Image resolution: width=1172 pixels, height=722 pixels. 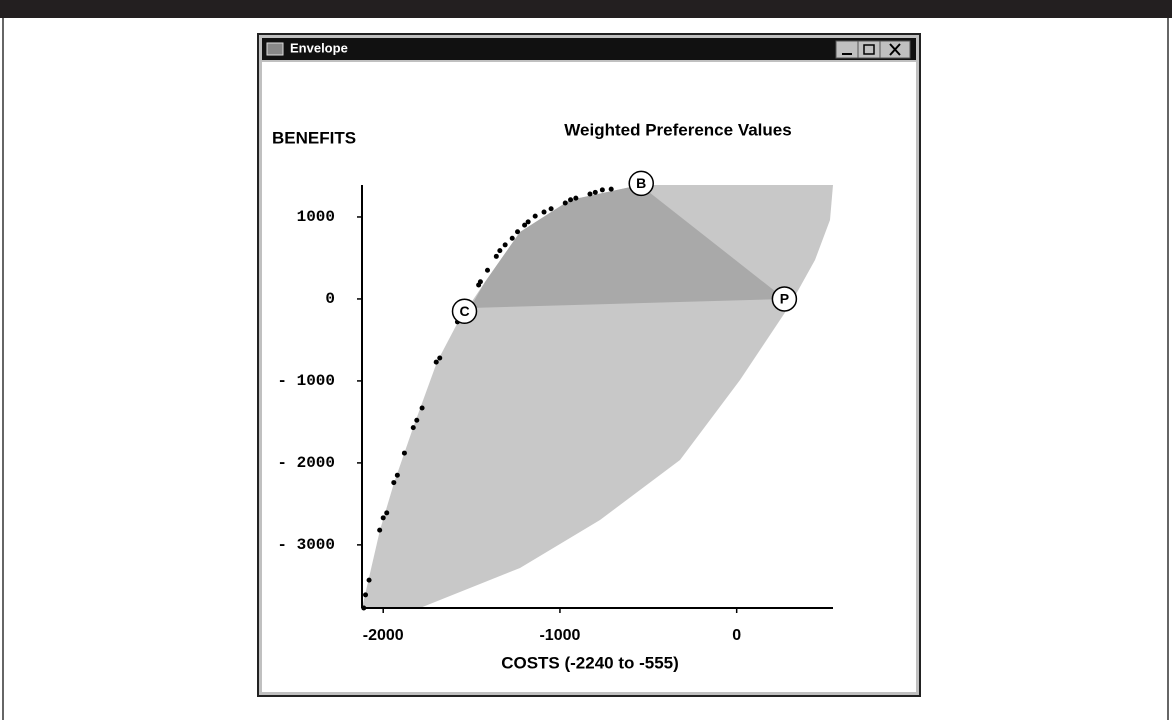 I want to click on y-tick-label: - 3000, so click(x=306, y=545).